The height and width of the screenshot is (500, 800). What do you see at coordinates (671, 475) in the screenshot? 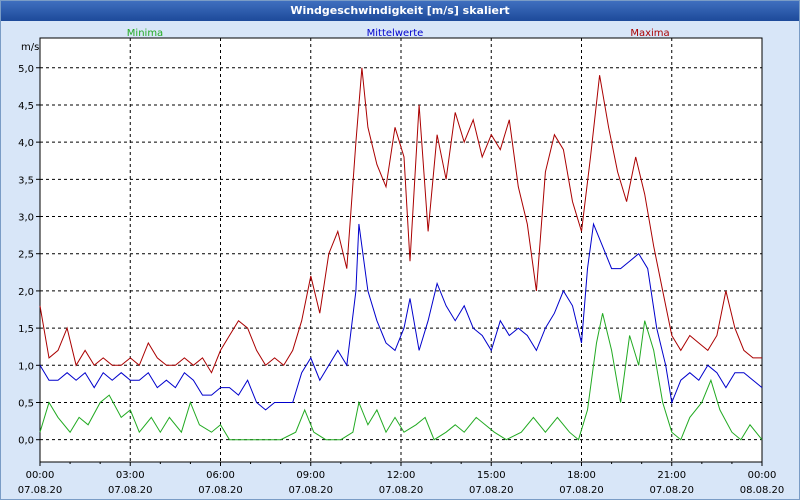
I see `x-tick-time: 21:00` at bounding box center [671, 475].